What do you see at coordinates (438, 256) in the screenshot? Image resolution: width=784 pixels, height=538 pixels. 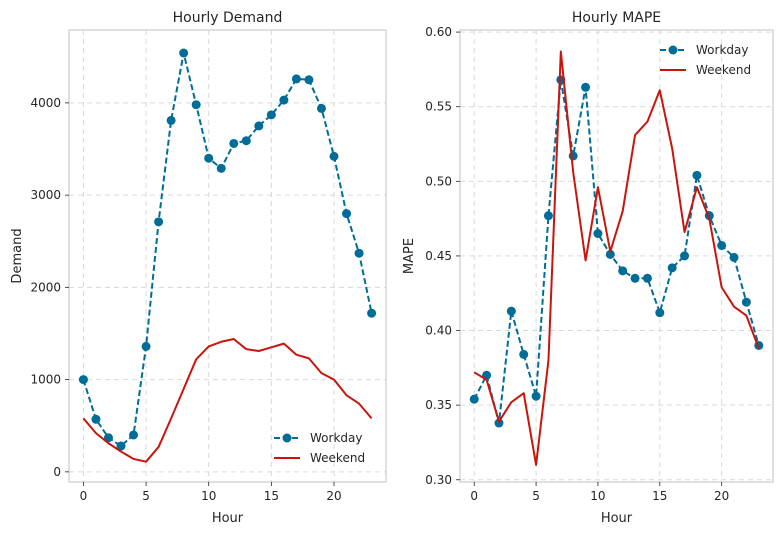 I see `y-tick-label: 0.45` at bounding box center [438, 256].